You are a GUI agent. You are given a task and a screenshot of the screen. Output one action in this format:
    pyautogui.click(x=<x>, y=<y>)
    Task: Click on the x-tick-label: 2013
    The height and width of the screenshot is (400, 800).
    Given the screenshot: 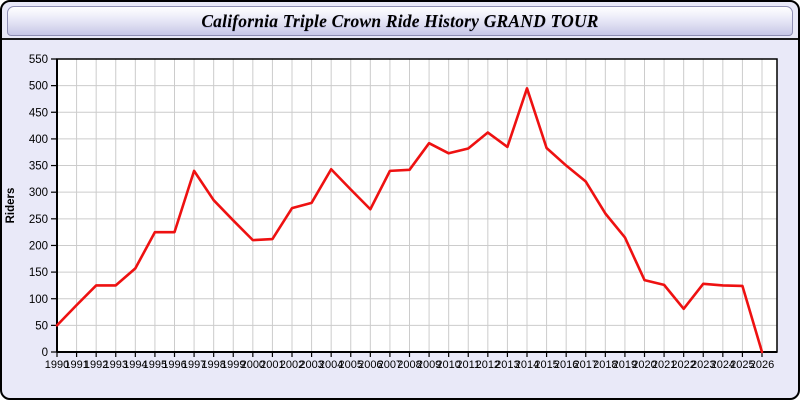 What is the action you would take?
    pyautogui.click(x=507, y=365)
    